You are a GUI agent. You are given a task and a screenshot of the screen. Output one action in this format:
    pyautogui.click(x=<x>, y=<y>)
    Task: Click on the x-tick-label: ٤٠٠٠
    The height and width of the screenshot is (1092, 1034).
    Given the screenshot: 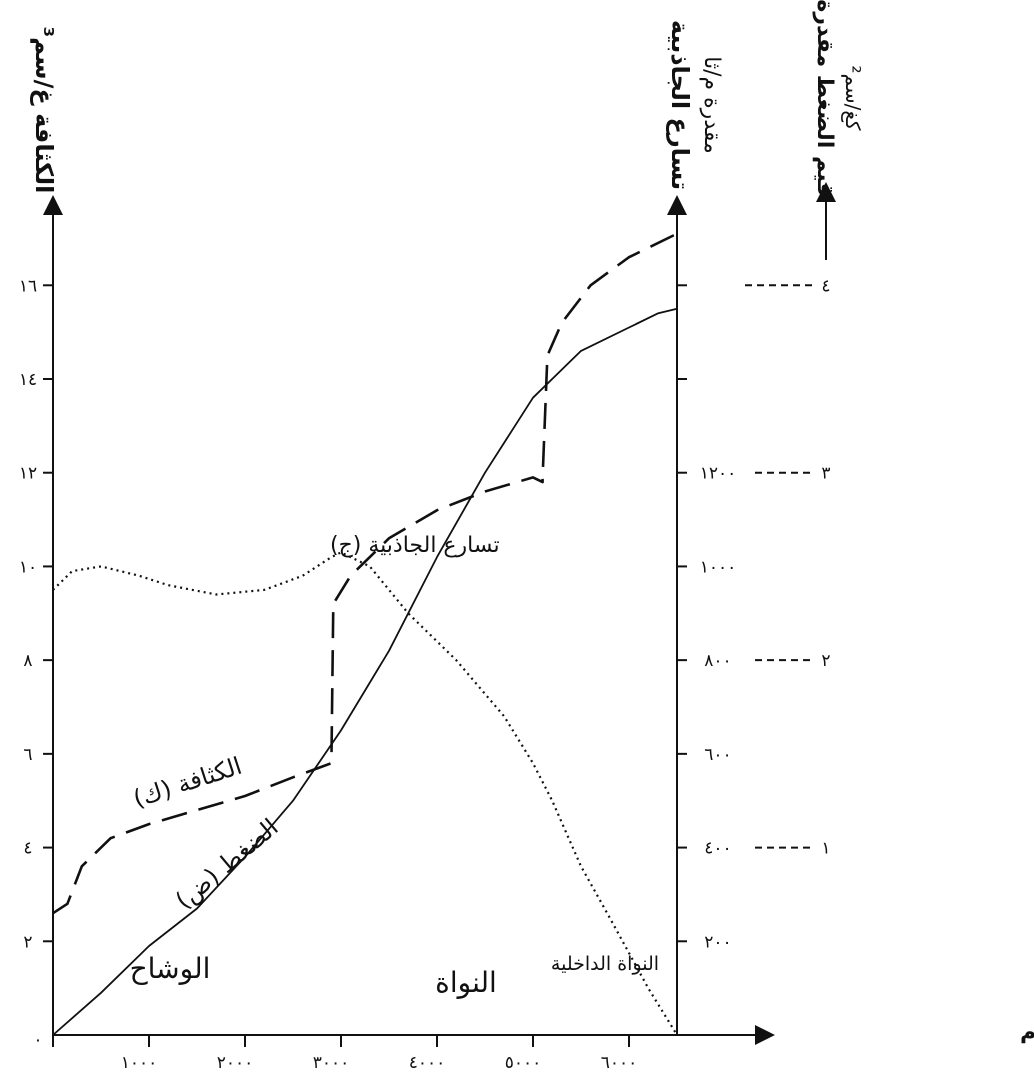 What is the action you would take?
    pyautogui.click(x=427, y=1063)
    